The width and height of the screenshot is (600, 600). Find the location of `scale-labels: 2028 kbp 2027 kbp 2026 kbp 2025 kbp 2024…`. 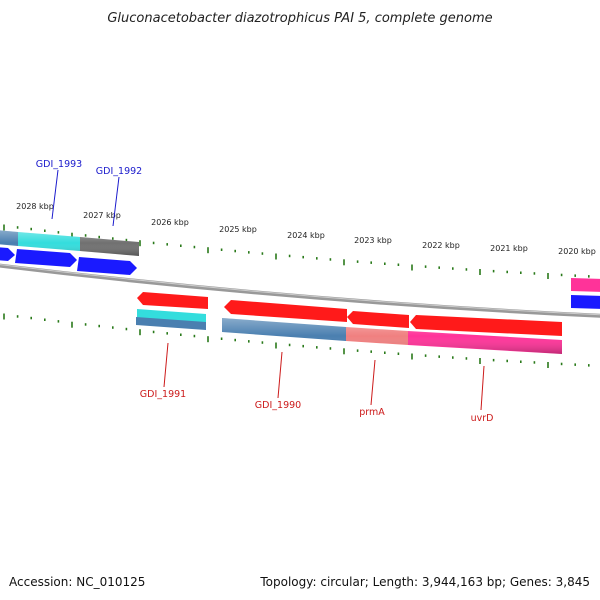

scale-labels: 2028 kbp 2027 kbp 2026 kbp 2025 kbp 2024… is located at coordinates (306, 229).